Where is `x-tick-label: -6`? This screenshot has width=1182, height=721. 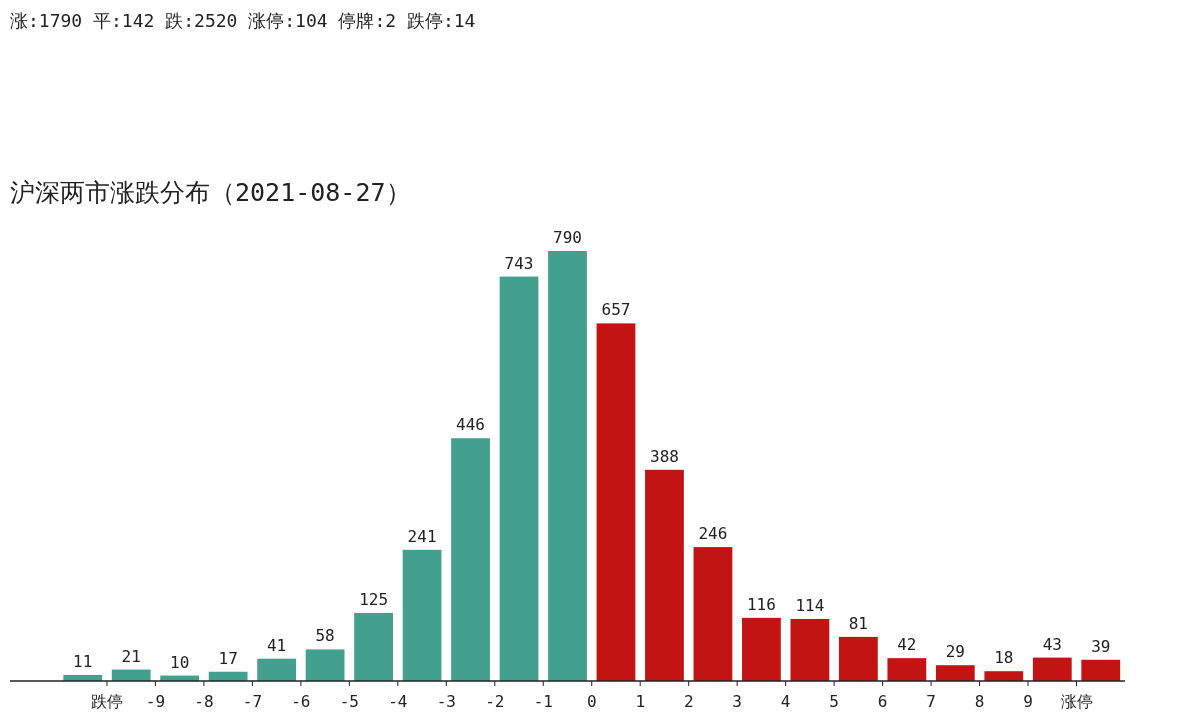
x-tick-label: -6 is located at coordinates (301, 701).